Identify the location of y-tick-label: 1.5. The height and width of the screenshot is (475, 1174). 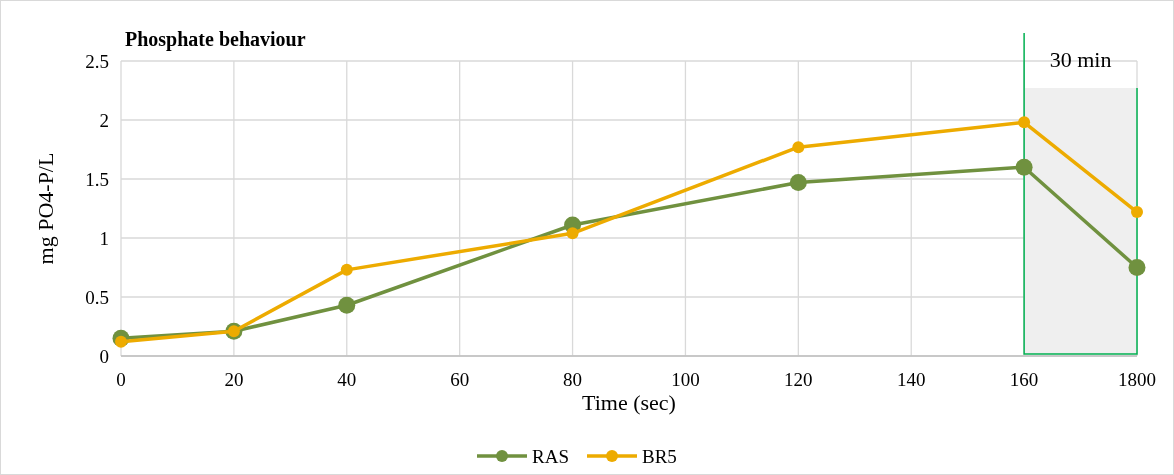
(97, 179).